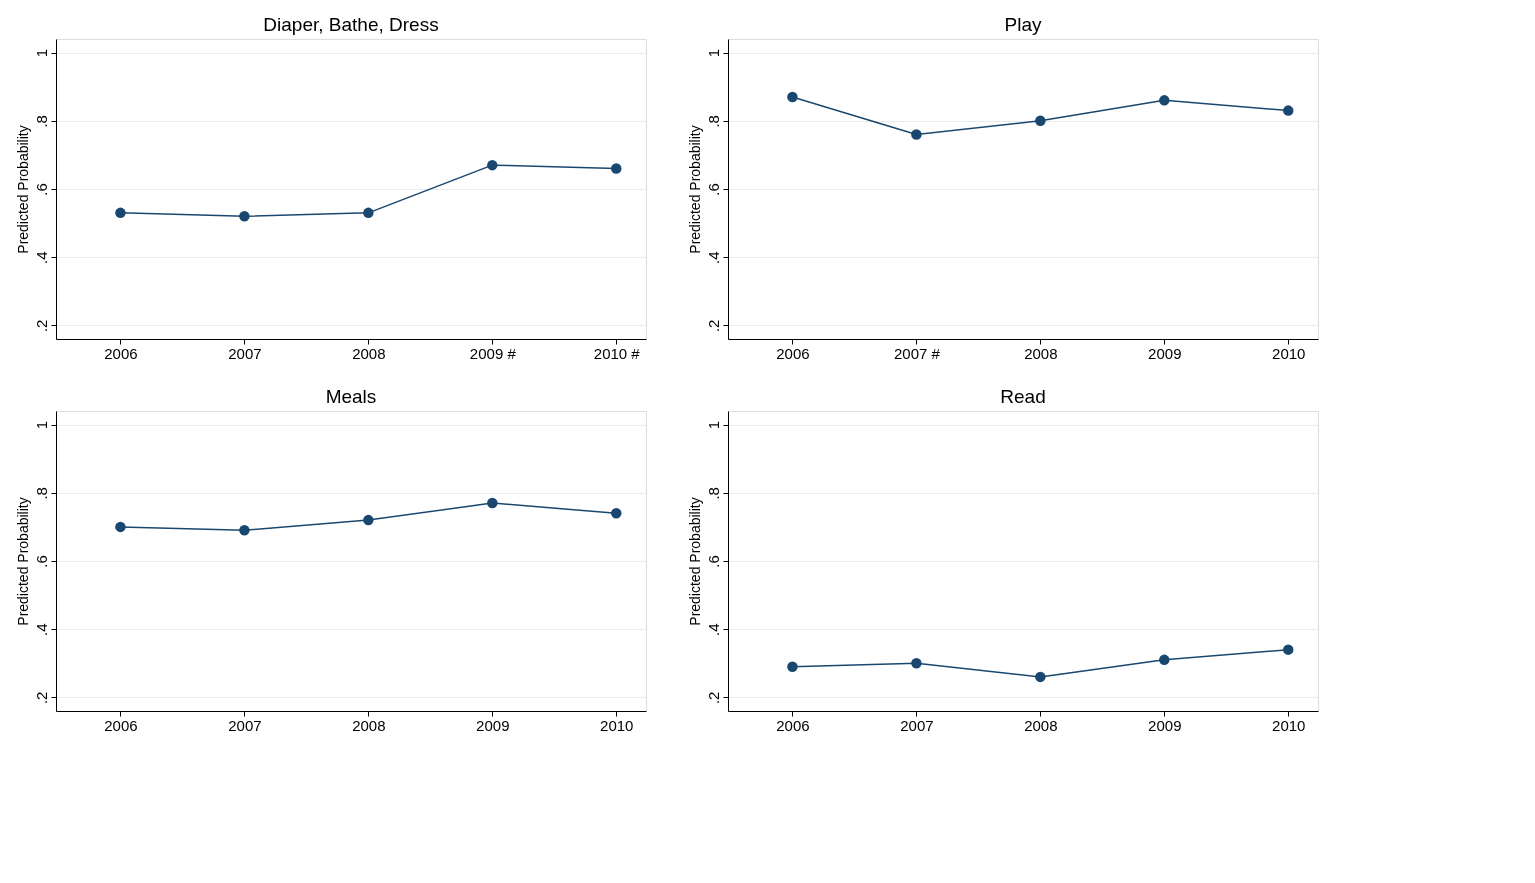 This screenshot has height=883, width=1535. Describe the element at coordinates (917, 353) in the screenshot. I see `x-tick-label: 2007 #` at that location.